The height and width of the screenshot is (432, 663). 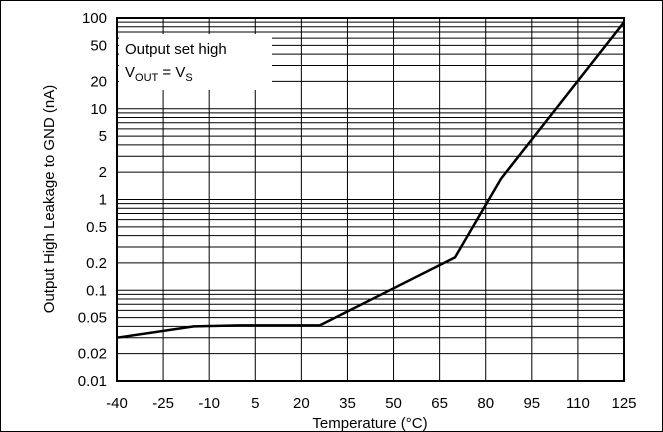 What do you see at coordinates (531, 403) in the screenshot?
I see `x-tick-label: 95` at bounding box center [531, 403].